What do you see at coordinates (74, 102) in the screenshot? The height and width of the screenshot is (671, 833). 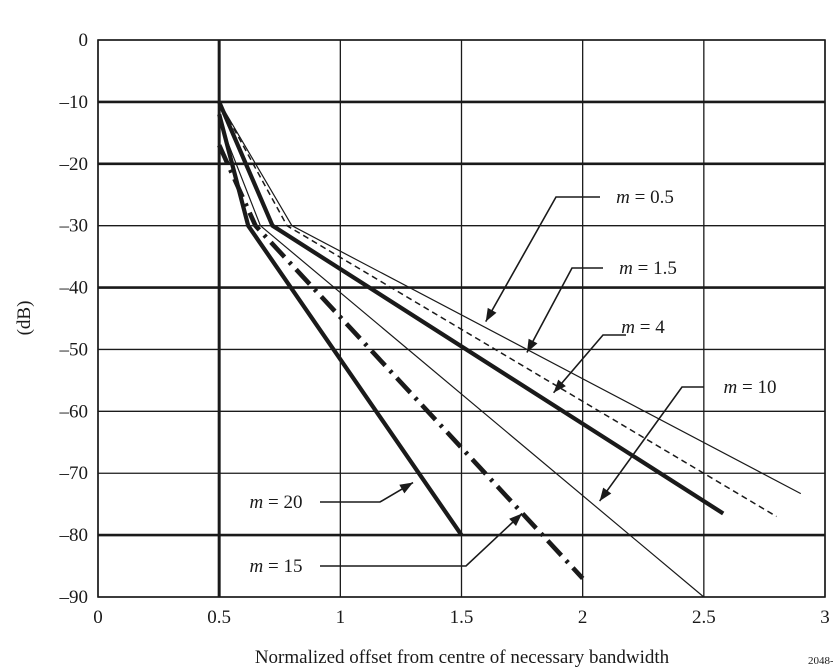 I see `y-tick-label: –10` at bounding box center [74, 102].